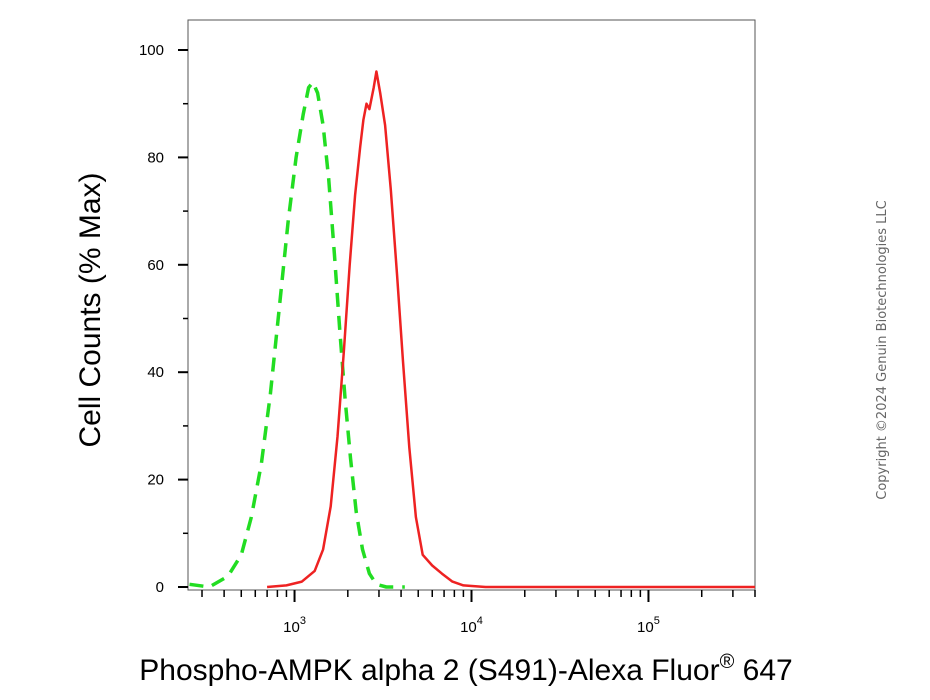 This screenshot has height=700, width=930. Describe the element at coordinates (727, 662) in the screenshot. I see `x-axis-title-registered-mark: ®` at that location.